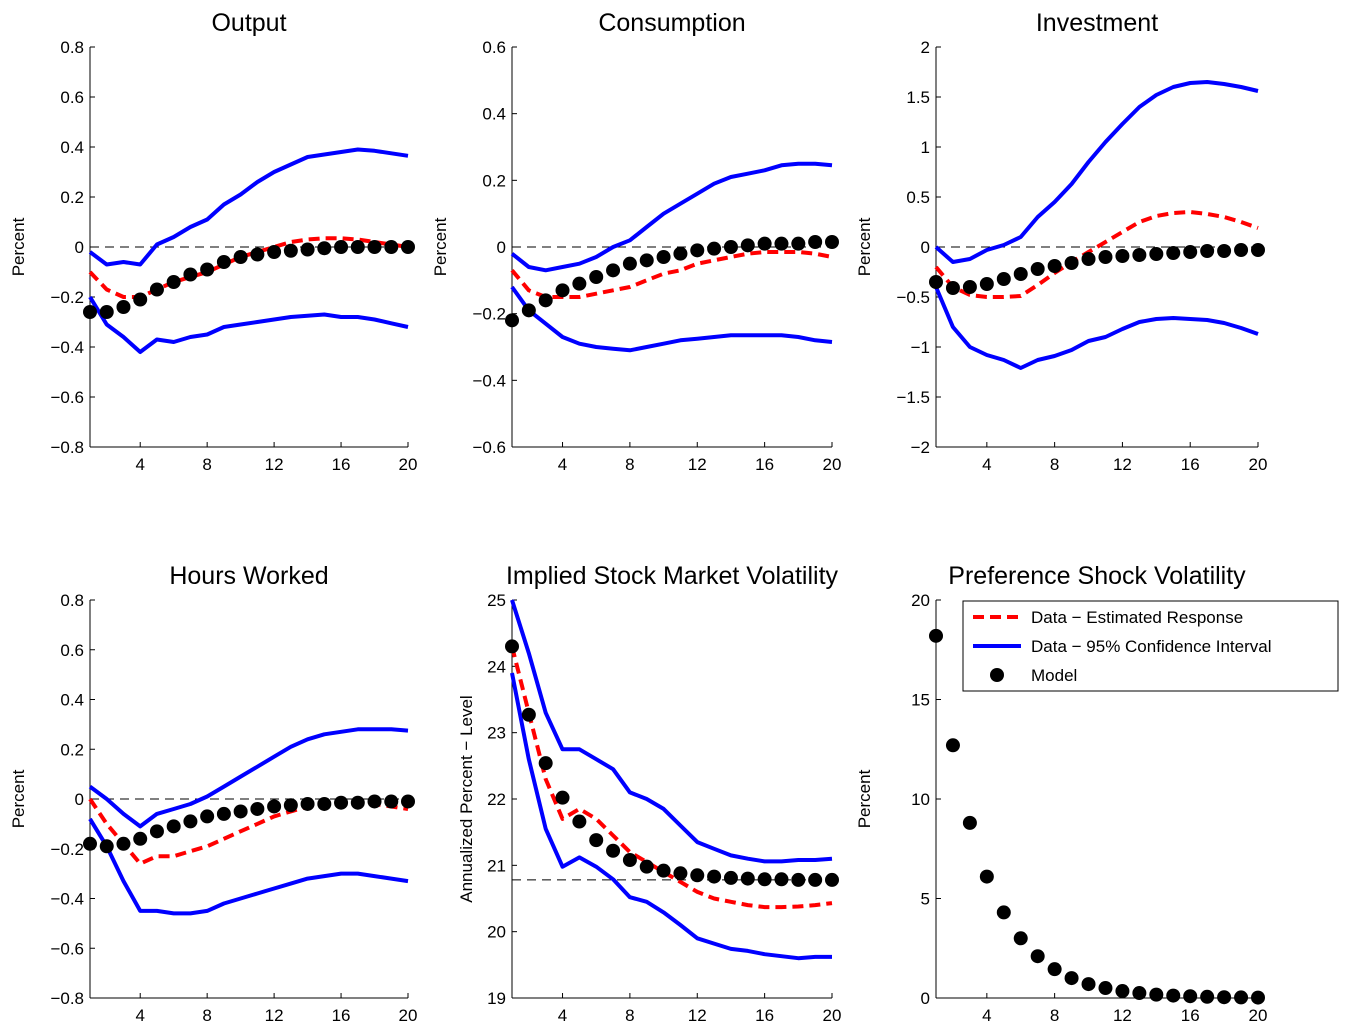 This screenshot has width=1348, height=1030. What do you see at coordinates (672, 576) in the screenshot?
I see `chart-title: Implied Stock Market Volatility` at bounding box center [672, 576].